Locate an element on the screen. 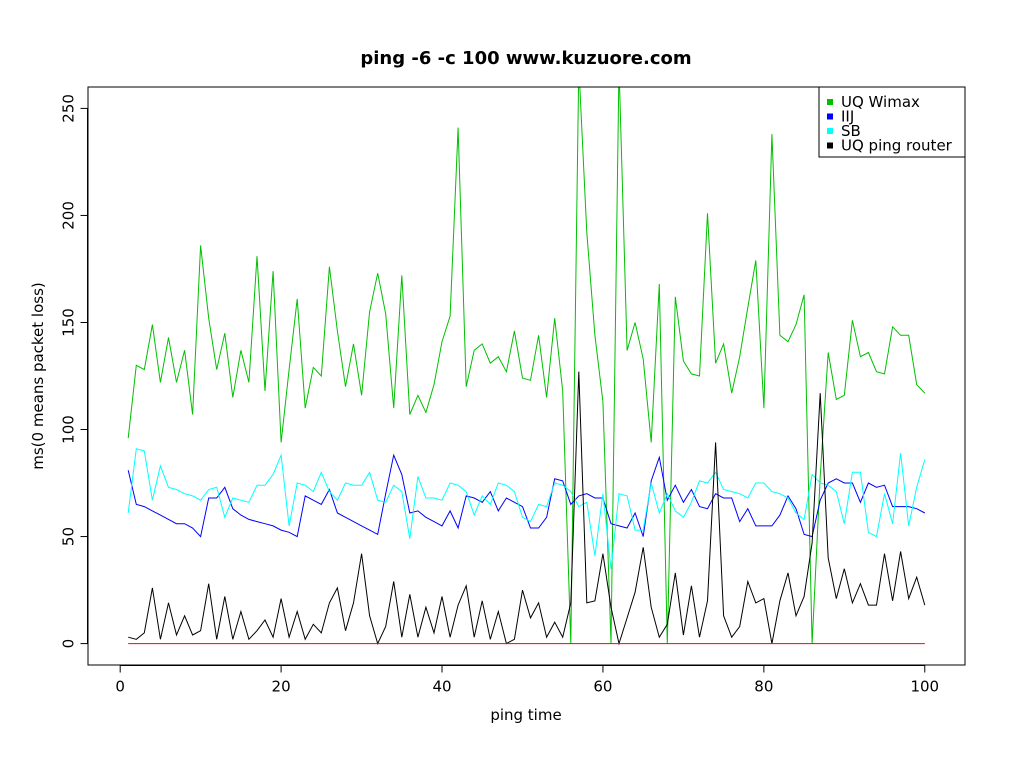  x-tick-label-2: 40 is located at coordinates (441, 687).